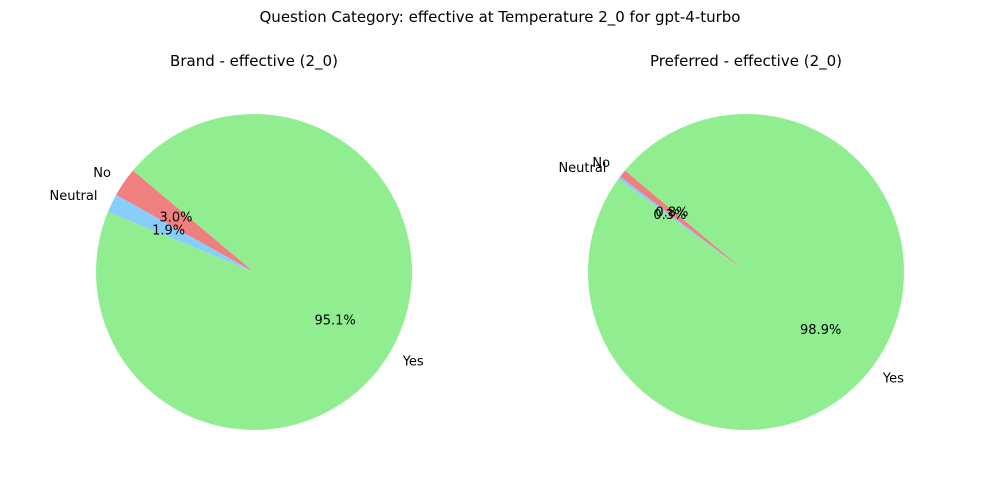 This screenshot has width=1000, height=500. Describe the element at coordinates (669, 215) in the screenshot. I see `pie-pct-preferred-neutral: 0.3%` at that location.